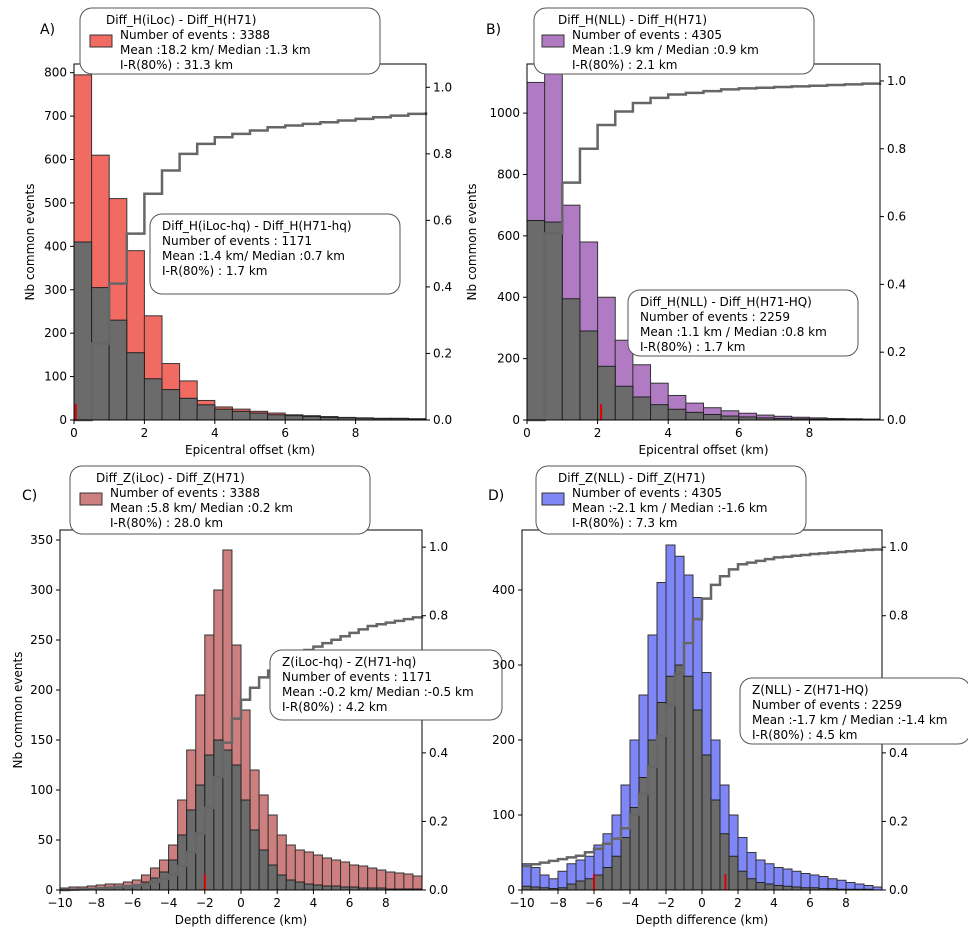 This screenshot has height=934, width=968. I want to click on y-tick-label: 100, so click(55, 377).